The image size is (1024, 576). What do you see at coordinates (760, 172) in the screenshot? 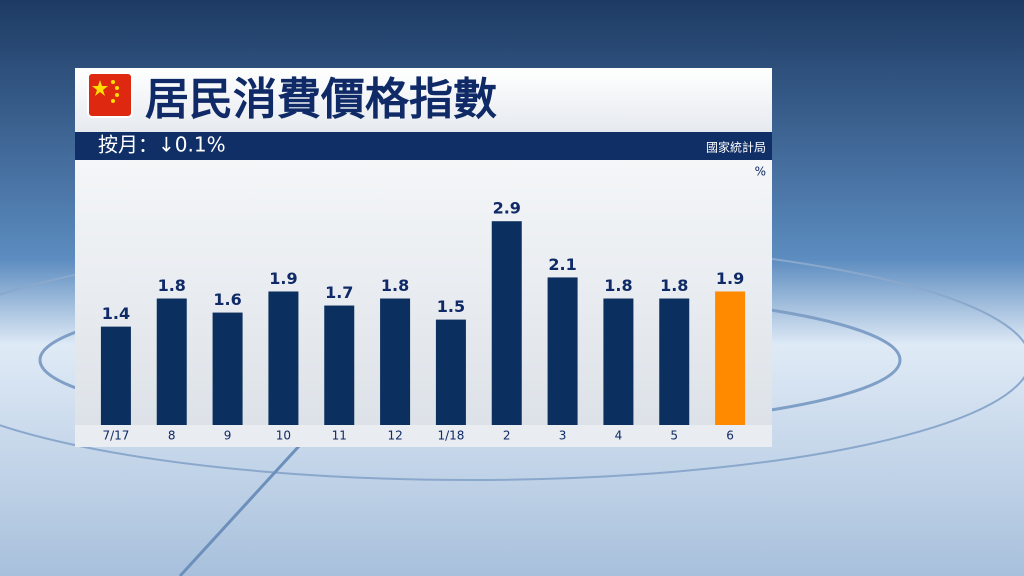
I see `unit: %` at bounding box center [760, 172].